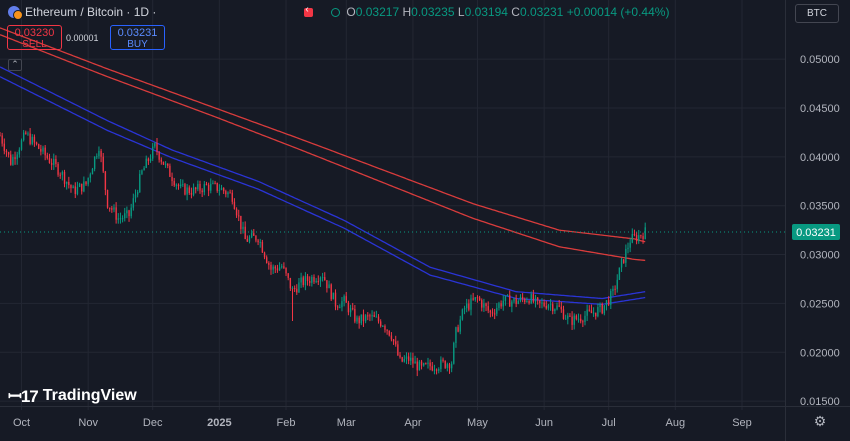  What do you see at coordinates (34, 37) in the screenshot?
I see `sell-button: 0.03230 SELL` at bounding box center [34, 37].